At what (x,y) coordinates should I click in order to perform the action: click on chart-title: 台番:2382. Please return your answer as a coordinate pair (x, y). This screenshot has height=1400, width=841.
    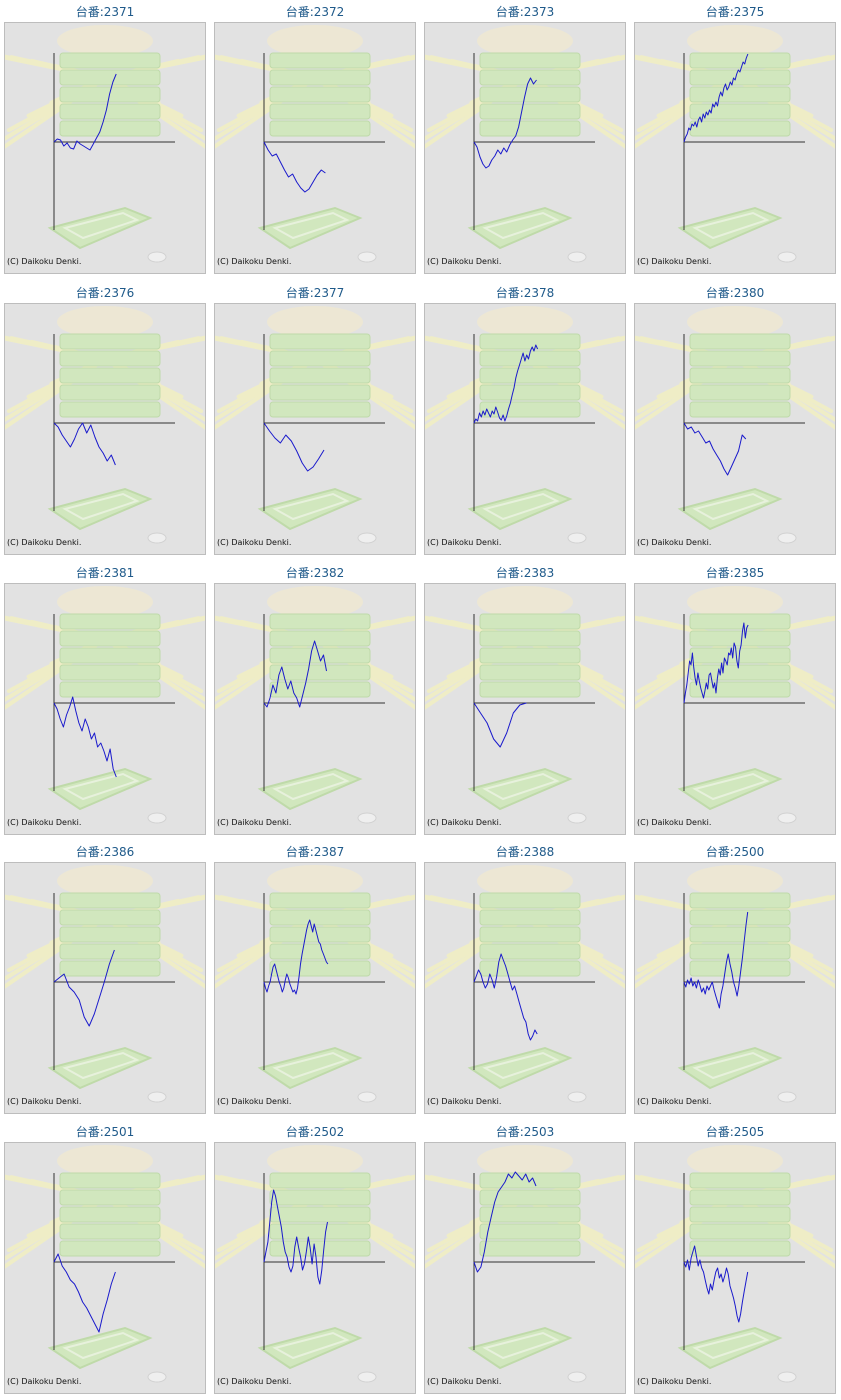
    Looking at the image, I should click on (315, 573).